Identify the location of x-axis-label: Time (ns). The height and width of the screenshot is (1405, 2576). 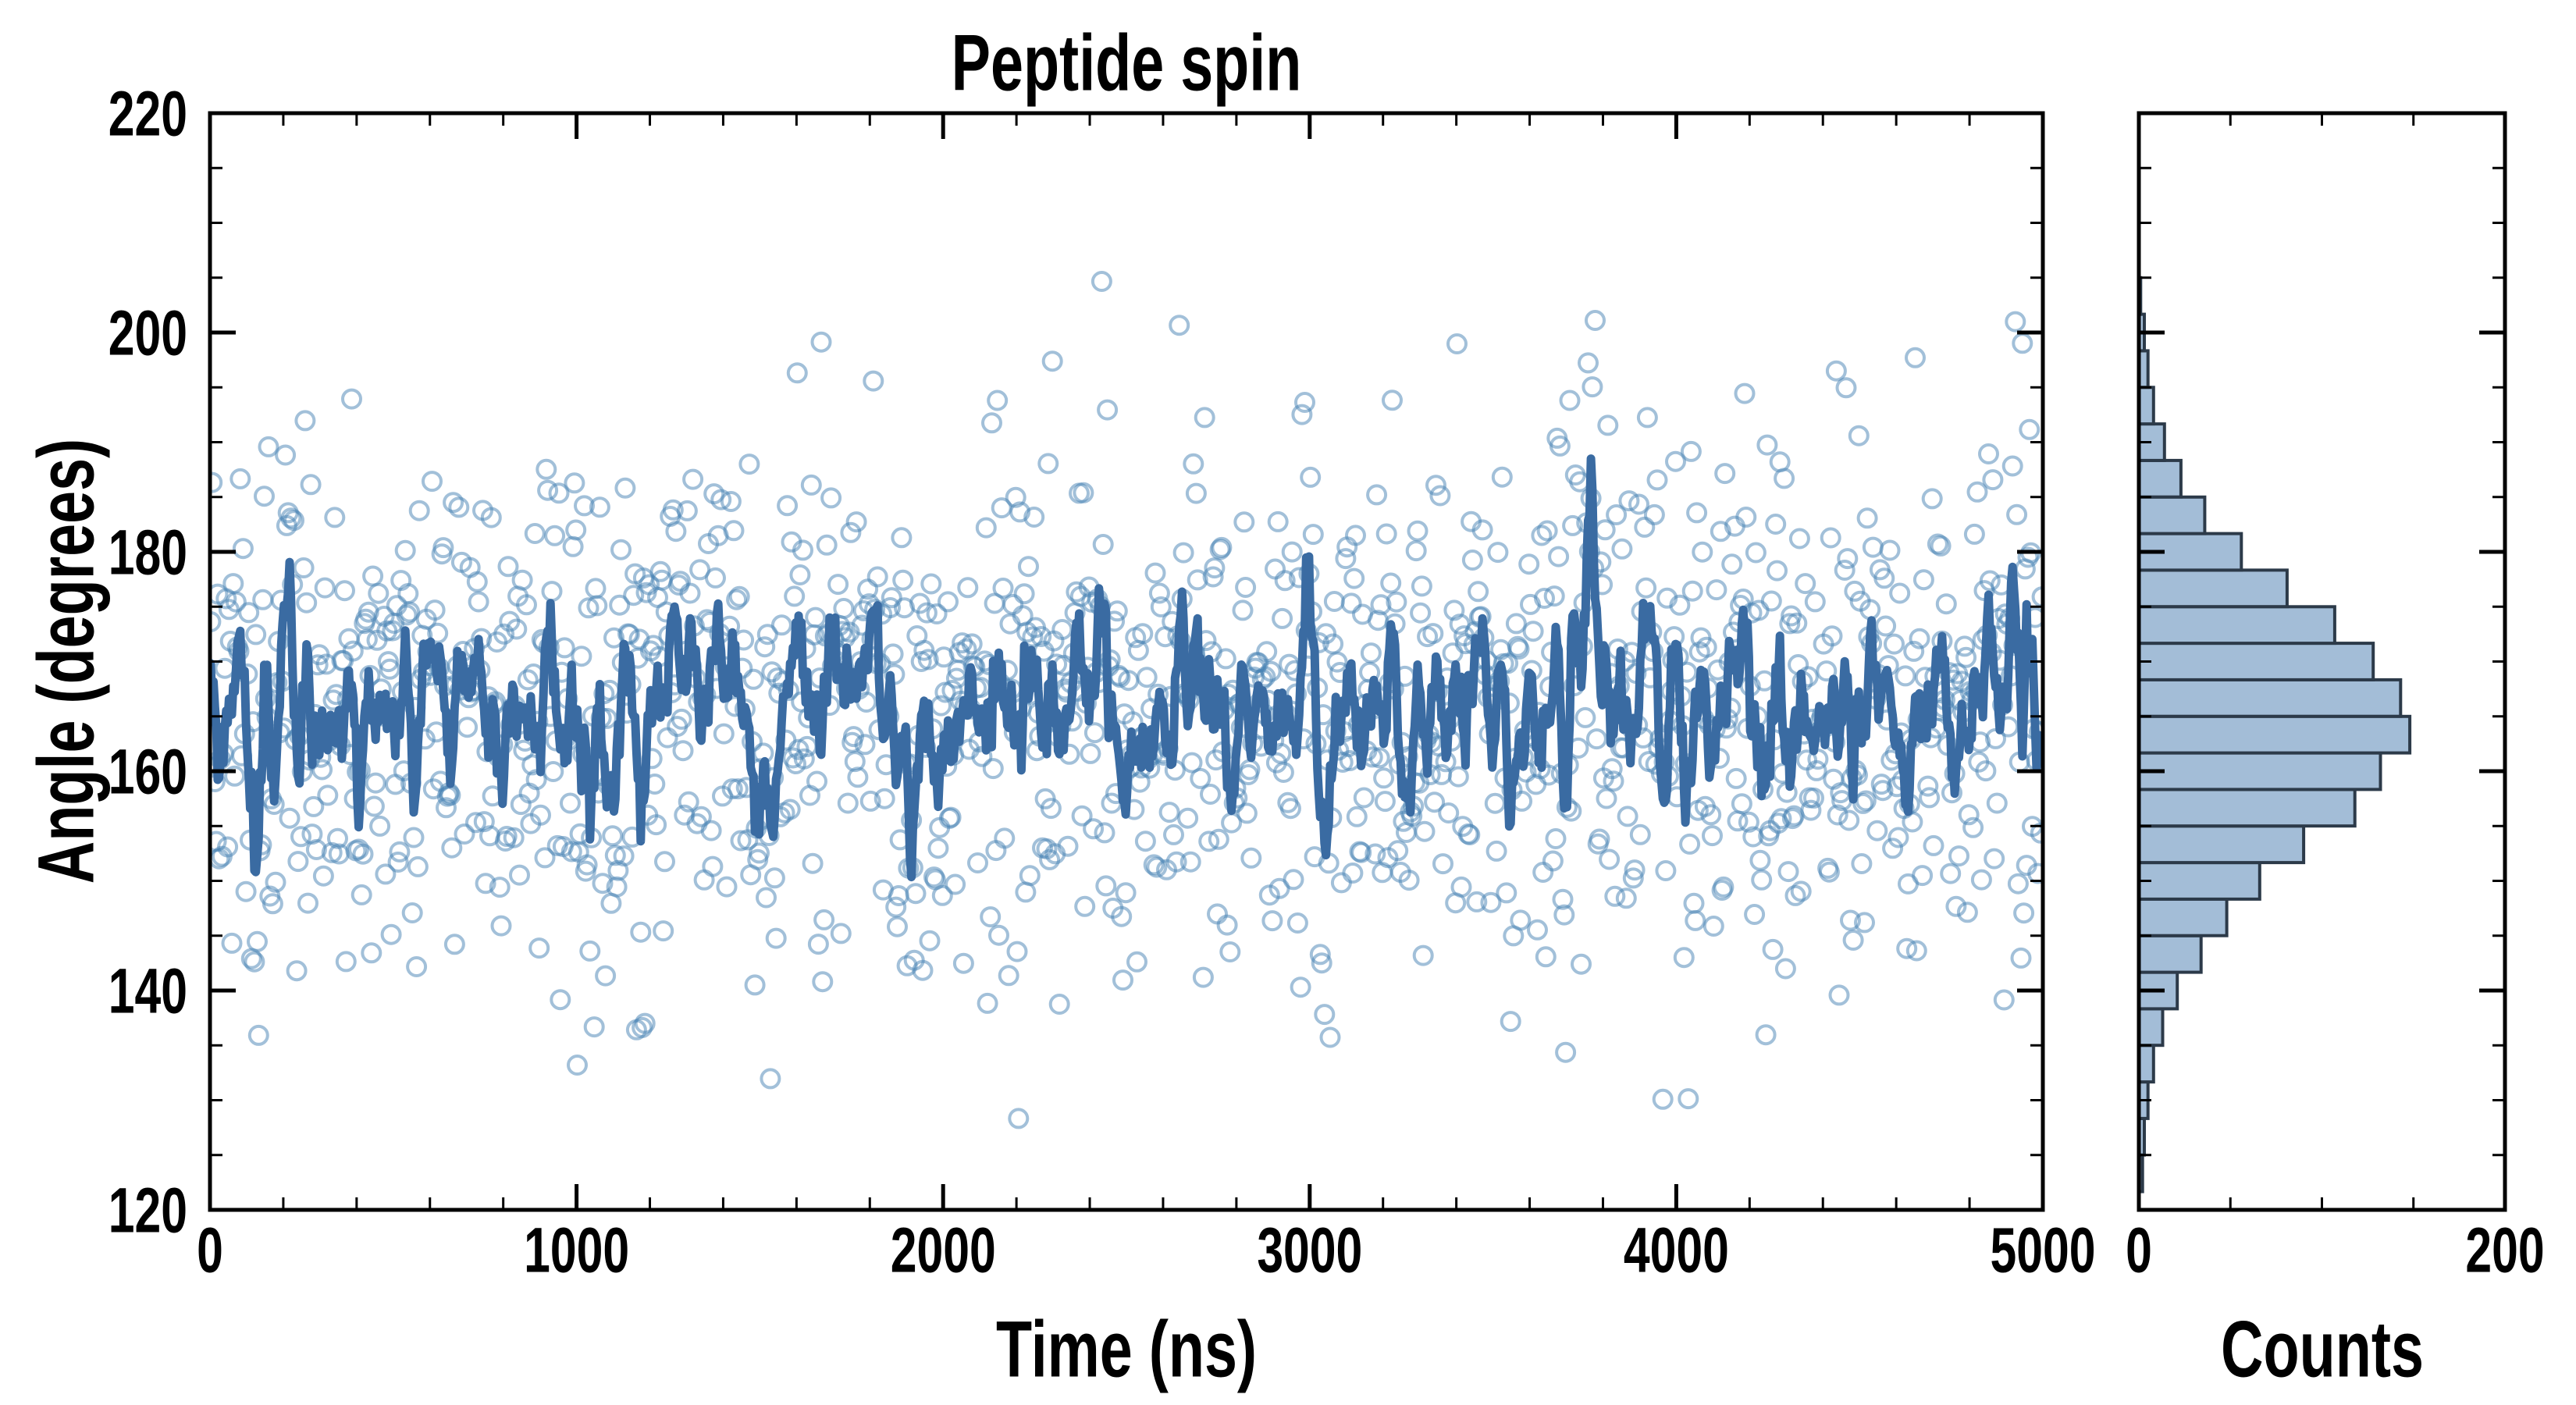
(1126, 1351).